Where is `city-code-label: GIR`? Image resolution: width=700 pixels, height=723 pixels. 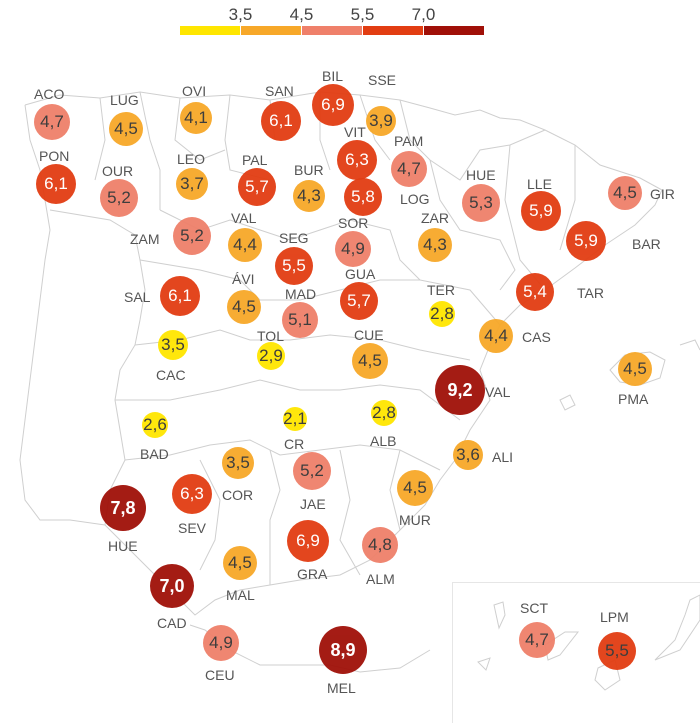 city-code-label: GIR is located at coordinates (662, 194).